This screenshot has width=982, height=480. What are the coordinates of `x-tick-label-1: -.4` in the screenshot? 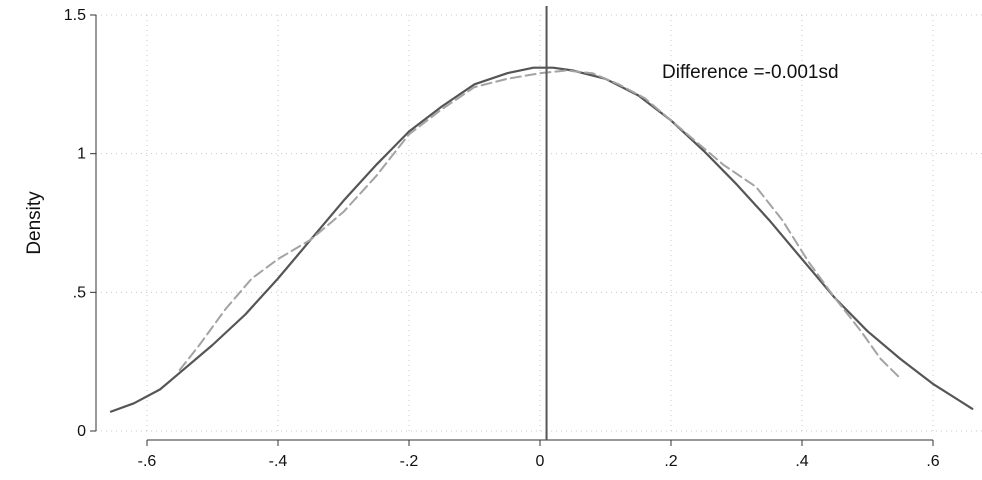 It's located at (278, 461).